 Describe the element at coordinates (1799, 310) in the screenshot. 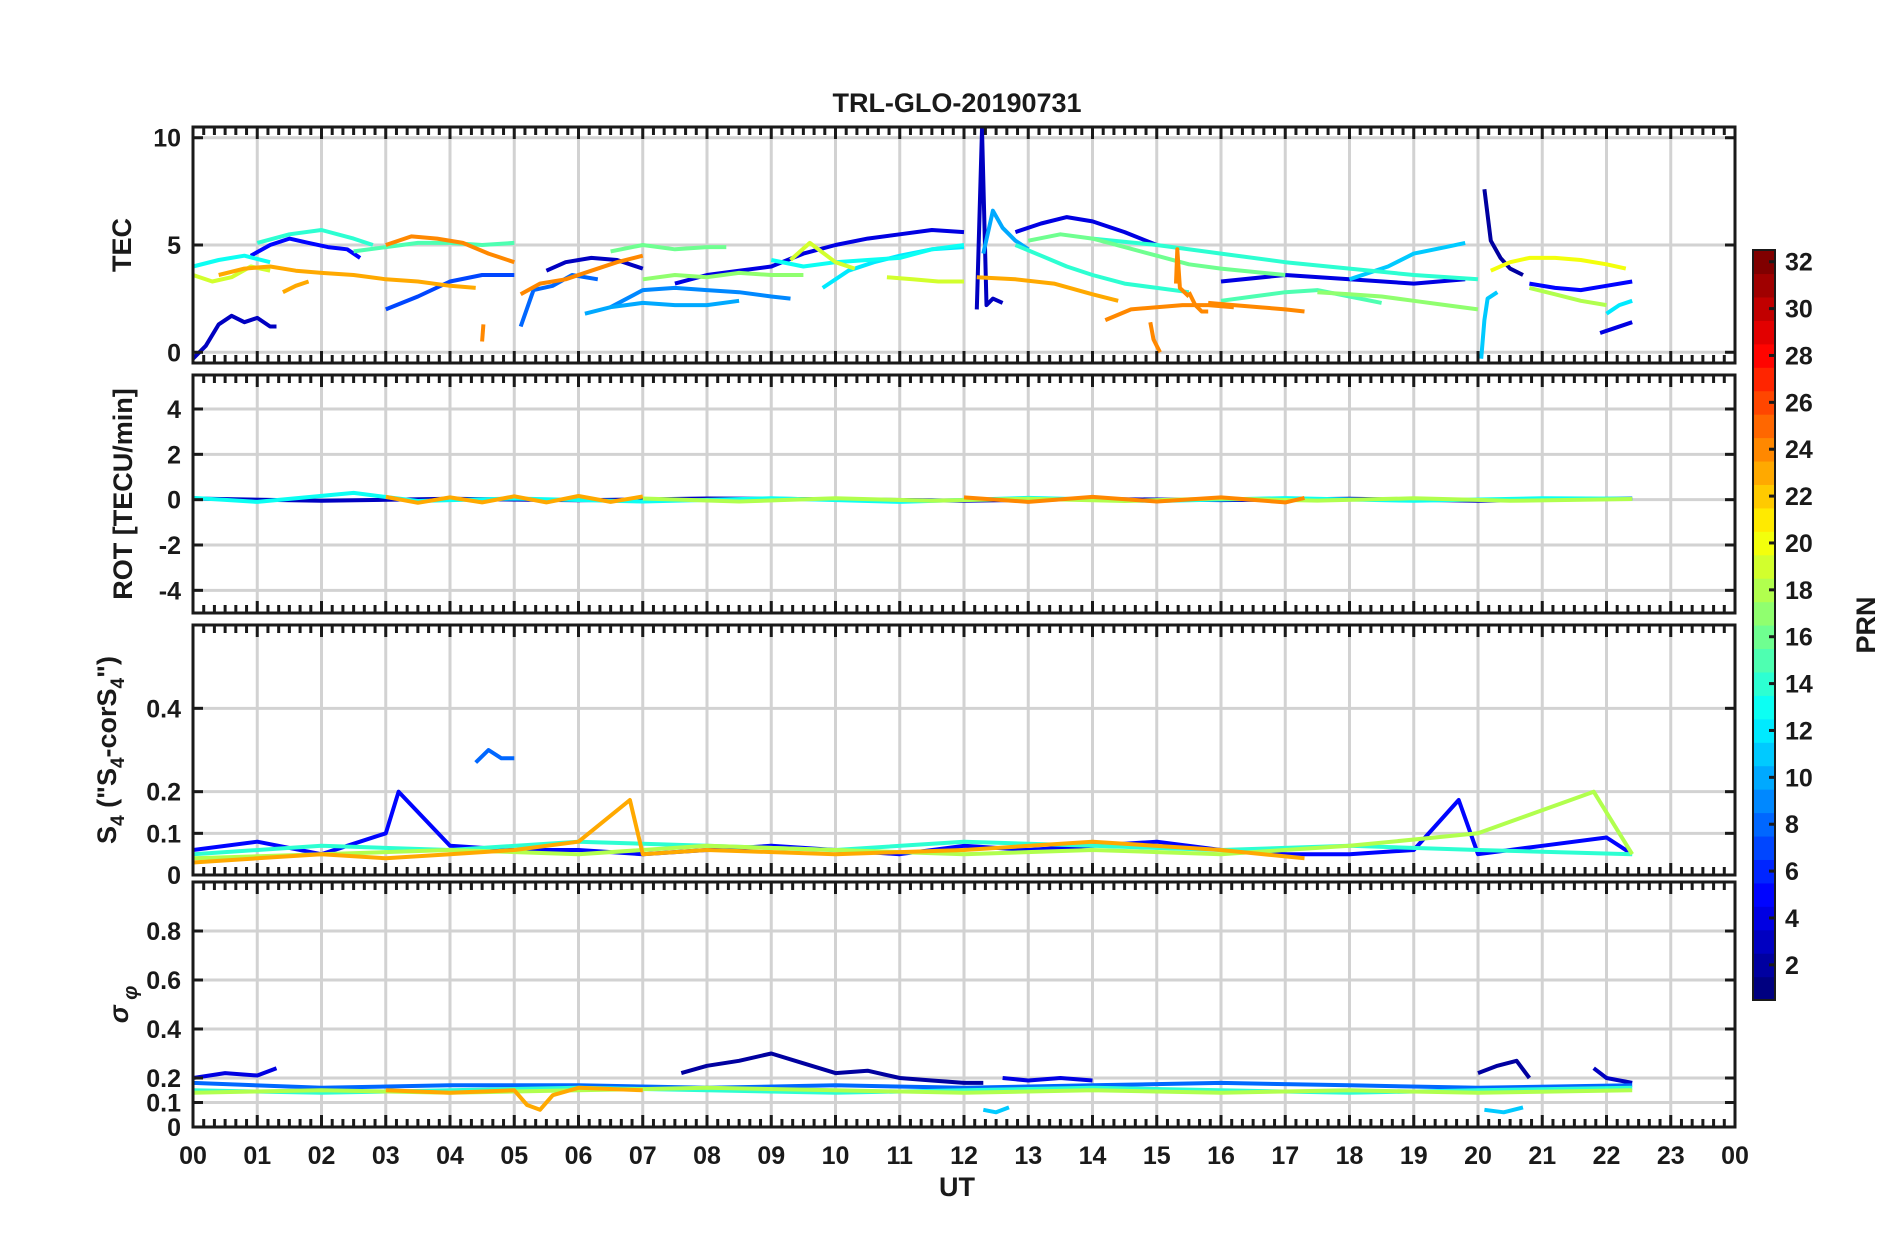

I see `colorbar-tick-label: 30` at that location.